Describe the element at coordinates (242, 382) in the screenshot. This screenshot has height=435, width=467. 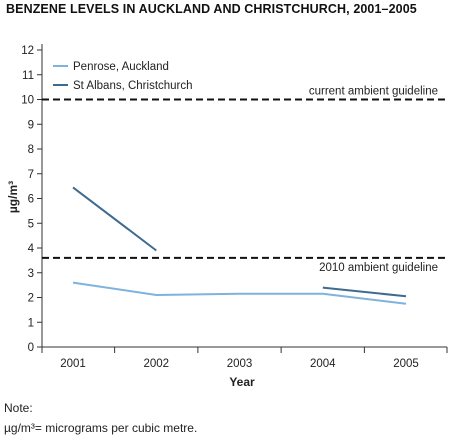
I see `x-axis-label: Year` at that location.